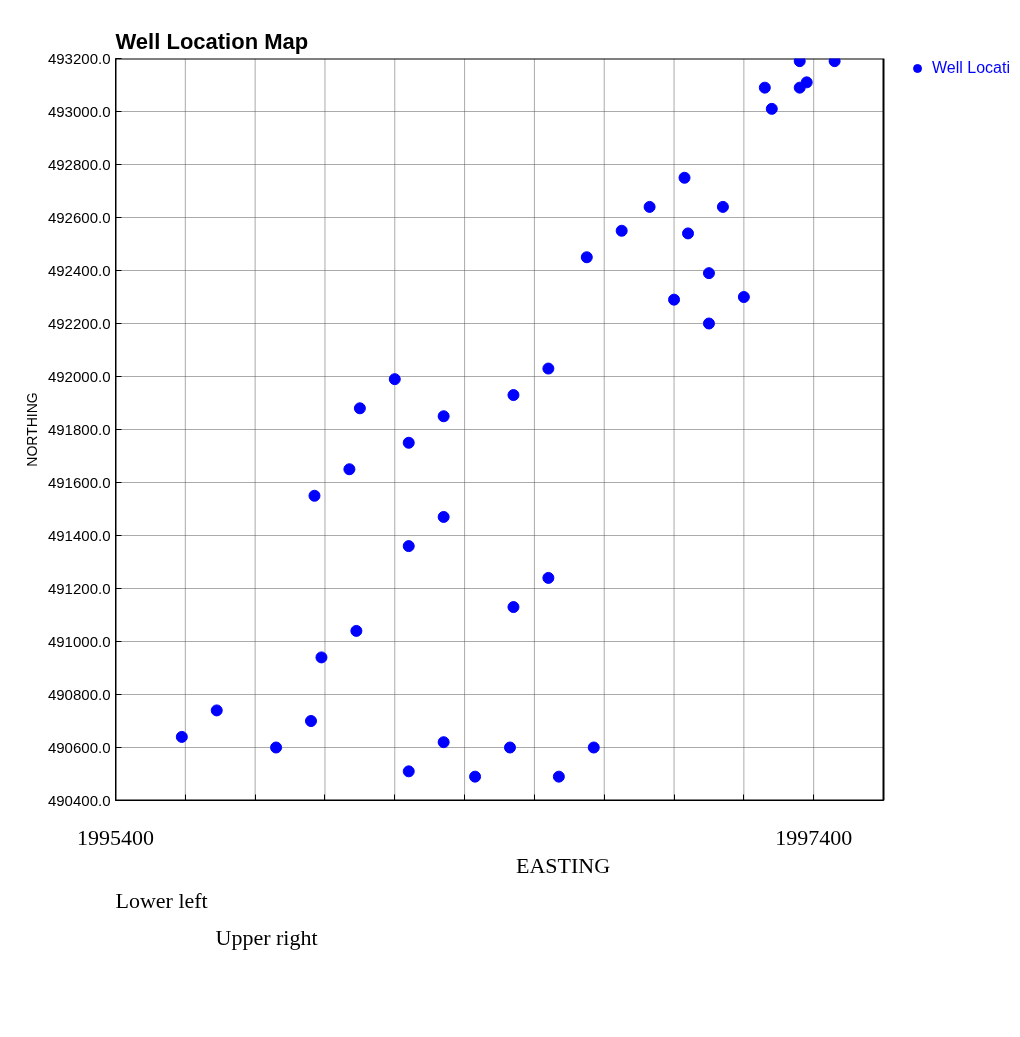 The height and width of the screenshot is (1037, 1020). I want to click on x-tick-label: 1995400, so click(115, 837).